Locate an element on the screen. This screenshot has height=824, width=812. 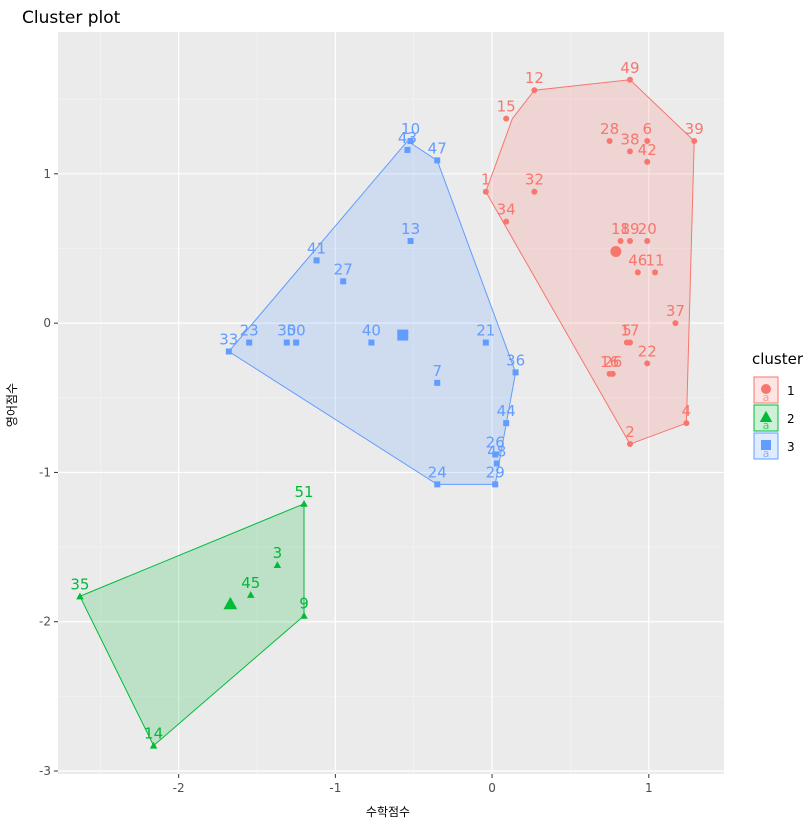
point-label: 19 is located at coordinates (629, 229).